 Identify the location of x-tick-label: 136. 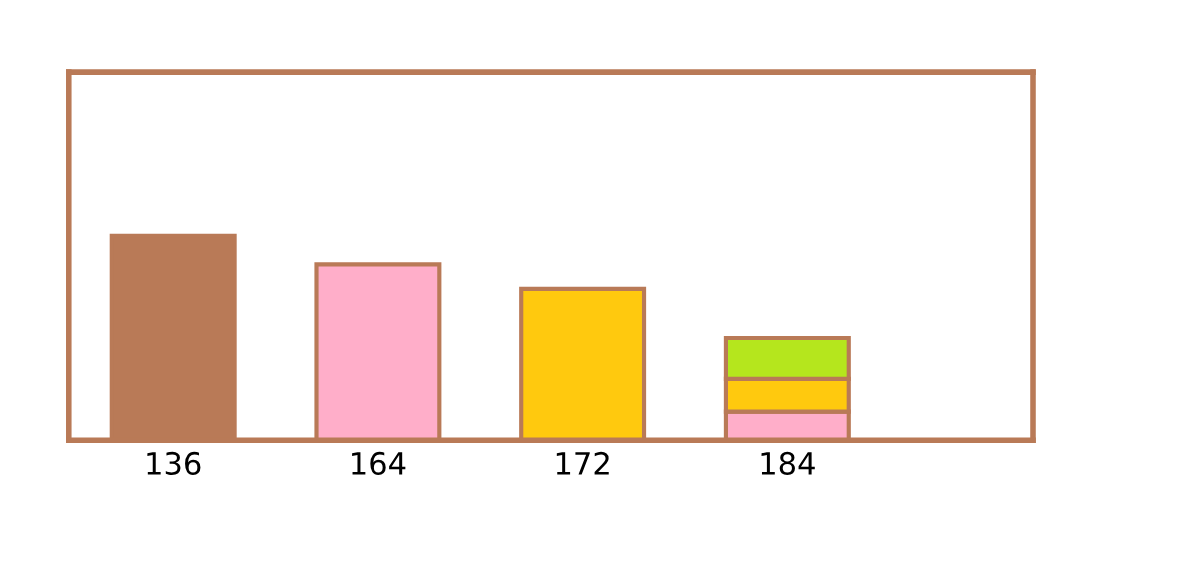
(174, 463).